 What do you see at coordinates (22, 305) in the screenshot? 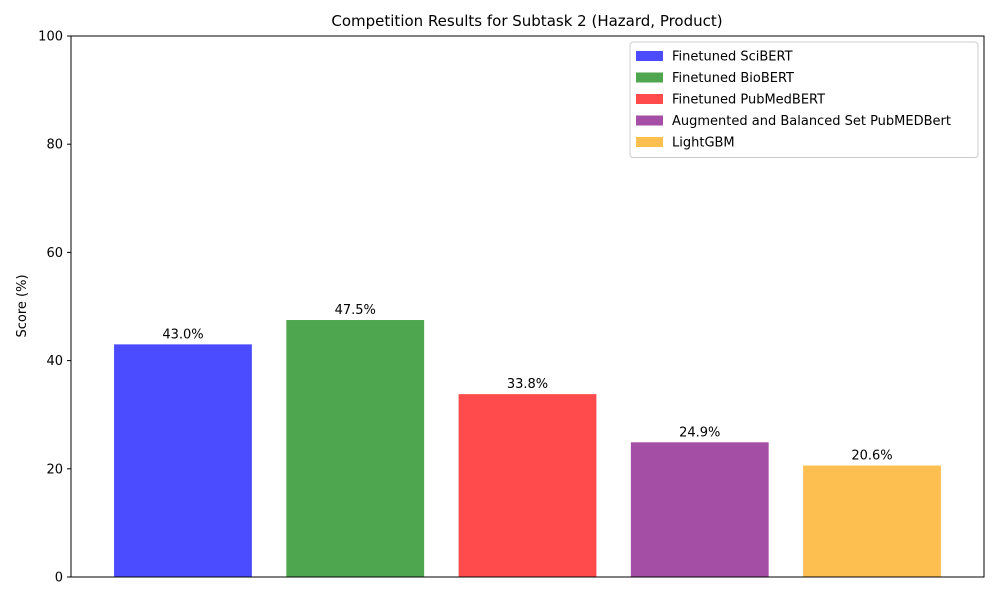
I see `y-axis-label: Score (%)` at bounding box center [22, 305].